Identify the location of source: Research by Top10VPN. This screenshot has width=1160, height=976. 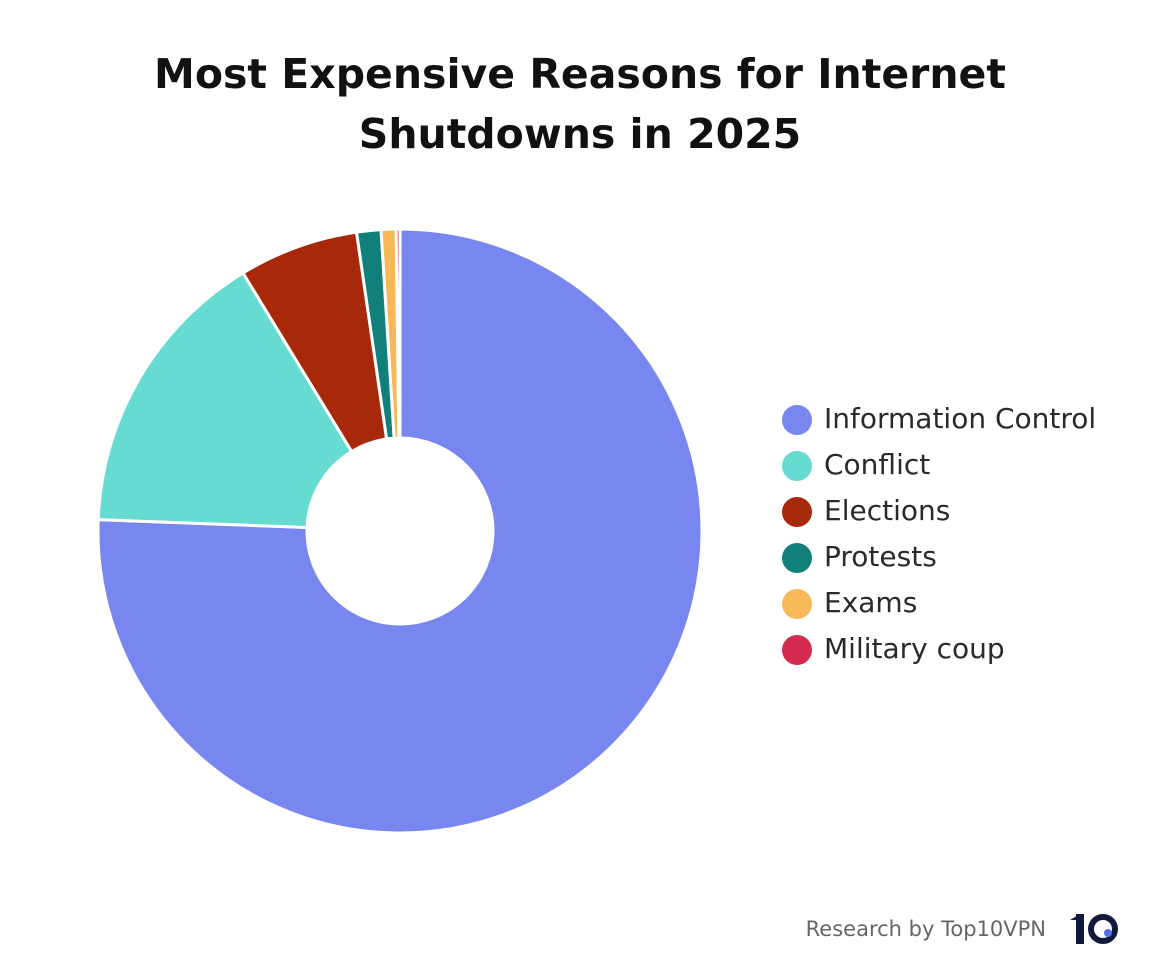
(926, 929).